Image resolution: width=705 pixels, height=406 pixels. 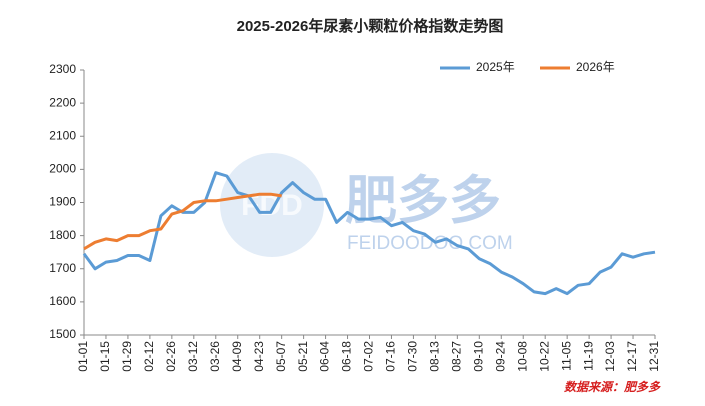 I want to click on watermark-site: FEIDOODOO.COM, so click(x=430, y=243).